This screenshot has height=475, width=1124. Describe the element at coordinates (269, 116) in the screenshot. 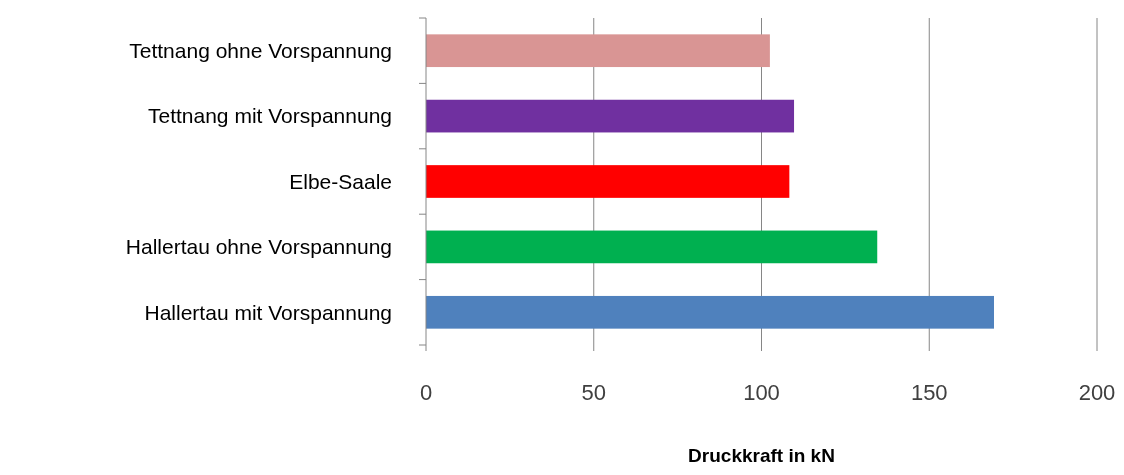

I see `y-tick-label: Tettnang mit Vorspannung` at that location.